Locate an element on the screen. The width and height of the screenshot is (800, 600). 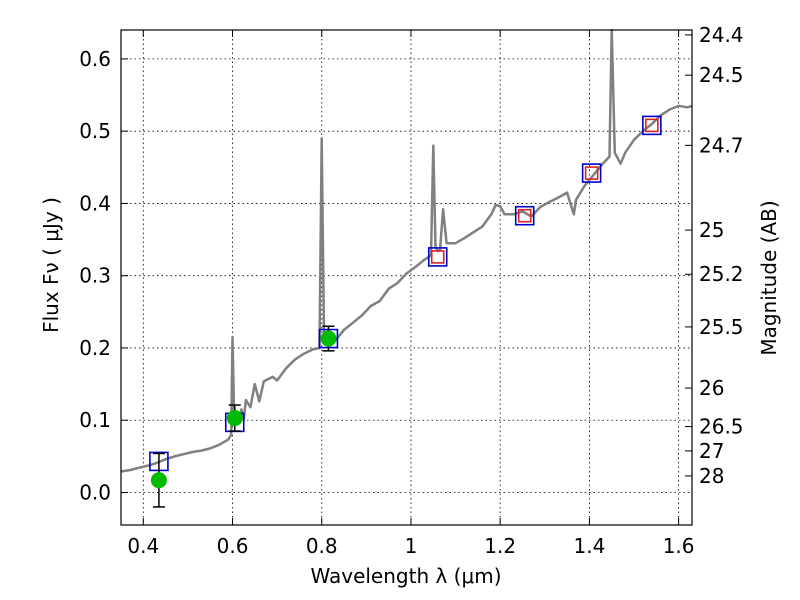
x-tick-label: 0.8 is located at coordinates (322, 546).